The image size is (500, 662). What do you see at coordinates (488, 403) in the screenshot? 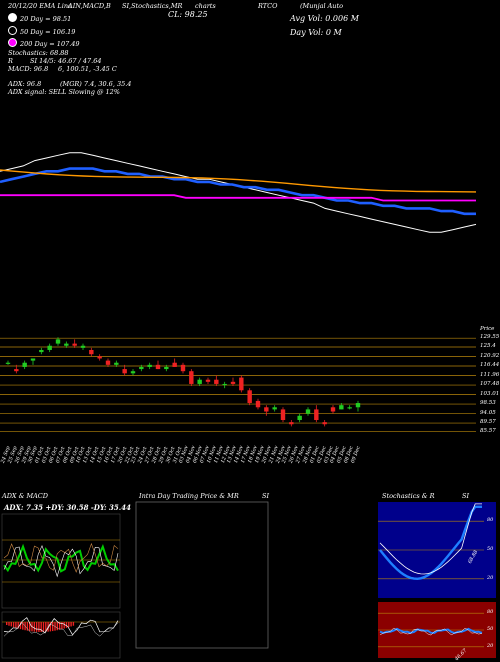
I see `price-tick-label: 98.53` at bounding box center [488, 403].